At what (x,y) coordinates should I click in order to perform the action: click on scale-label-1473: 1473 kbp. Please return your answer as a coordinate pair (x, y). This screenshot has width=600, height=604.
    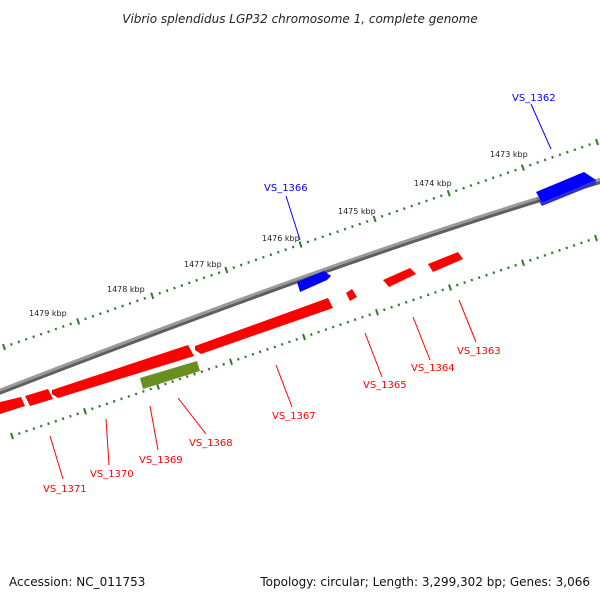
    Looking at the image, I should click on (509, 154).